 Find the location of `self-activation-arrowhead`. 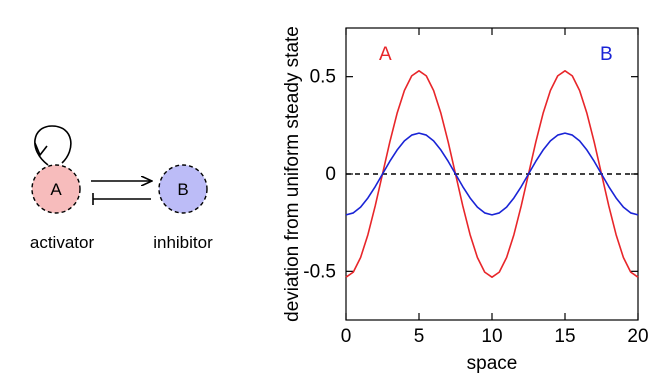

self-activation-arrowhead is located at coordinates (41, 149).